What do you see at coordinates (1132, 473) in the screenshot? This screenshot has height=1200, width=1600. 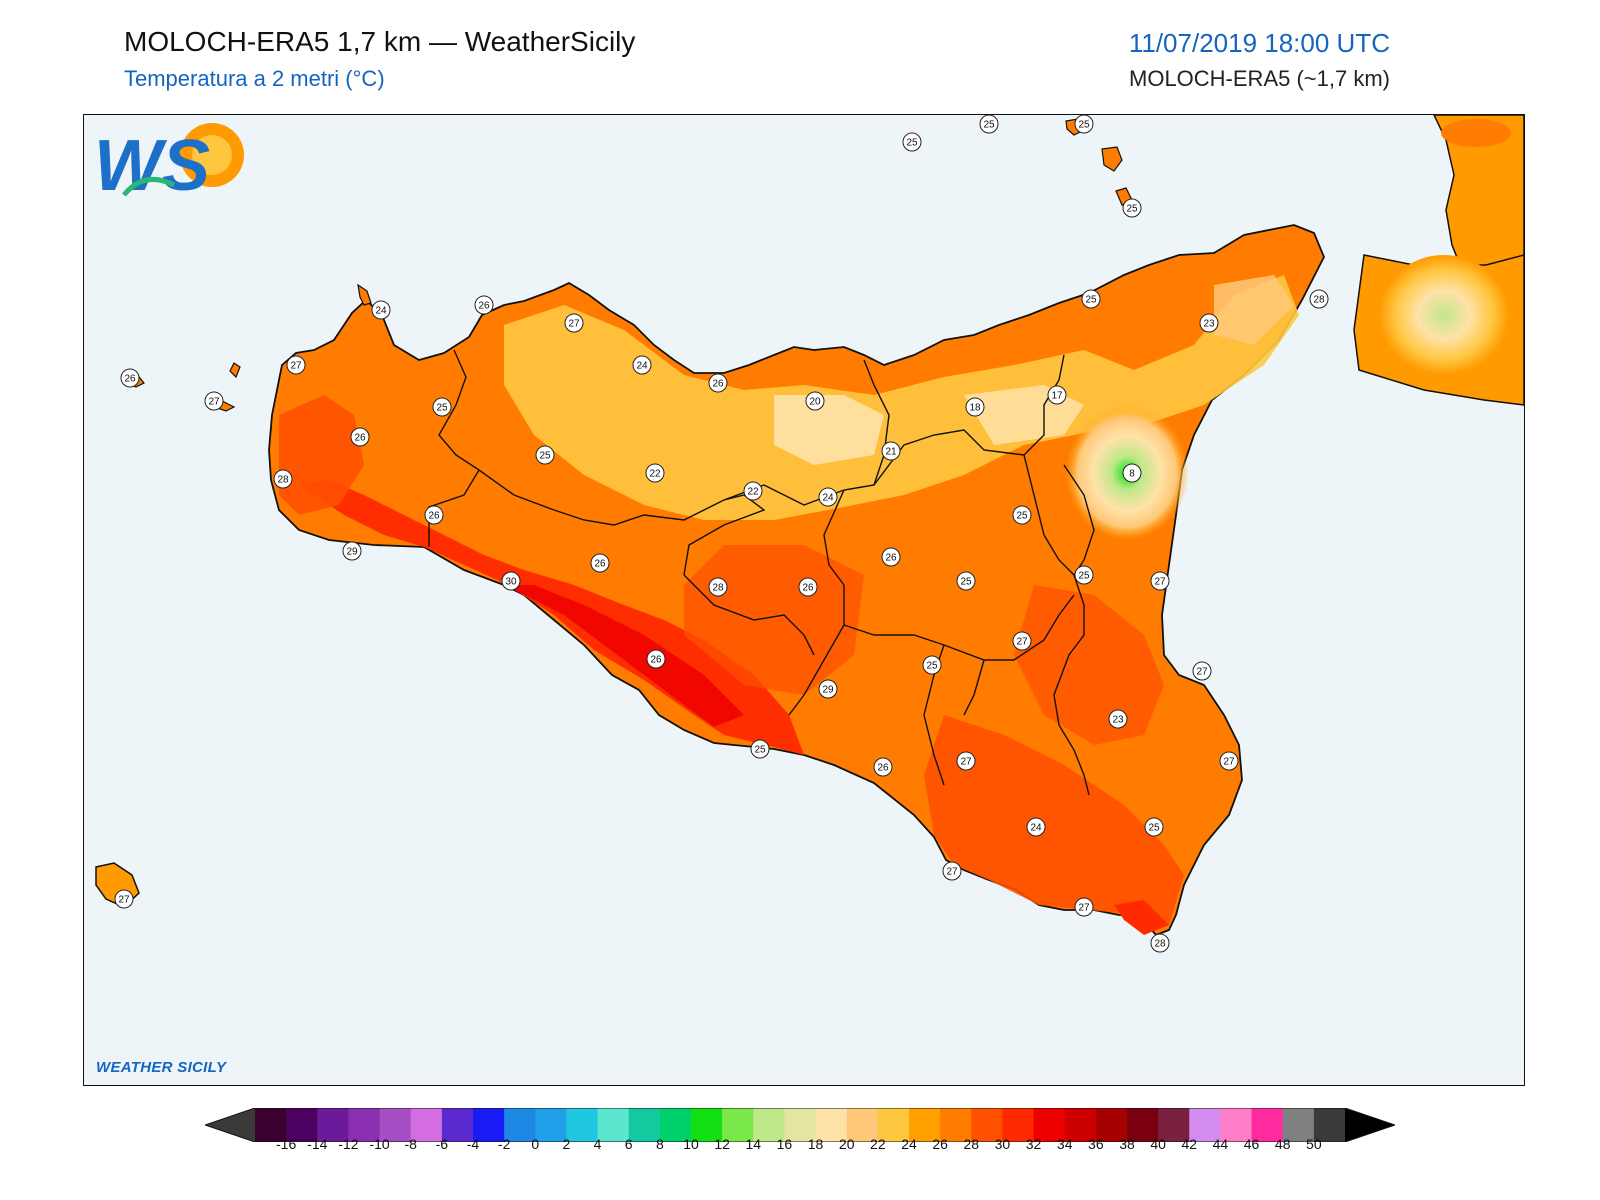 I see `temperature-label: 8` at bounding box center [1132, 473].